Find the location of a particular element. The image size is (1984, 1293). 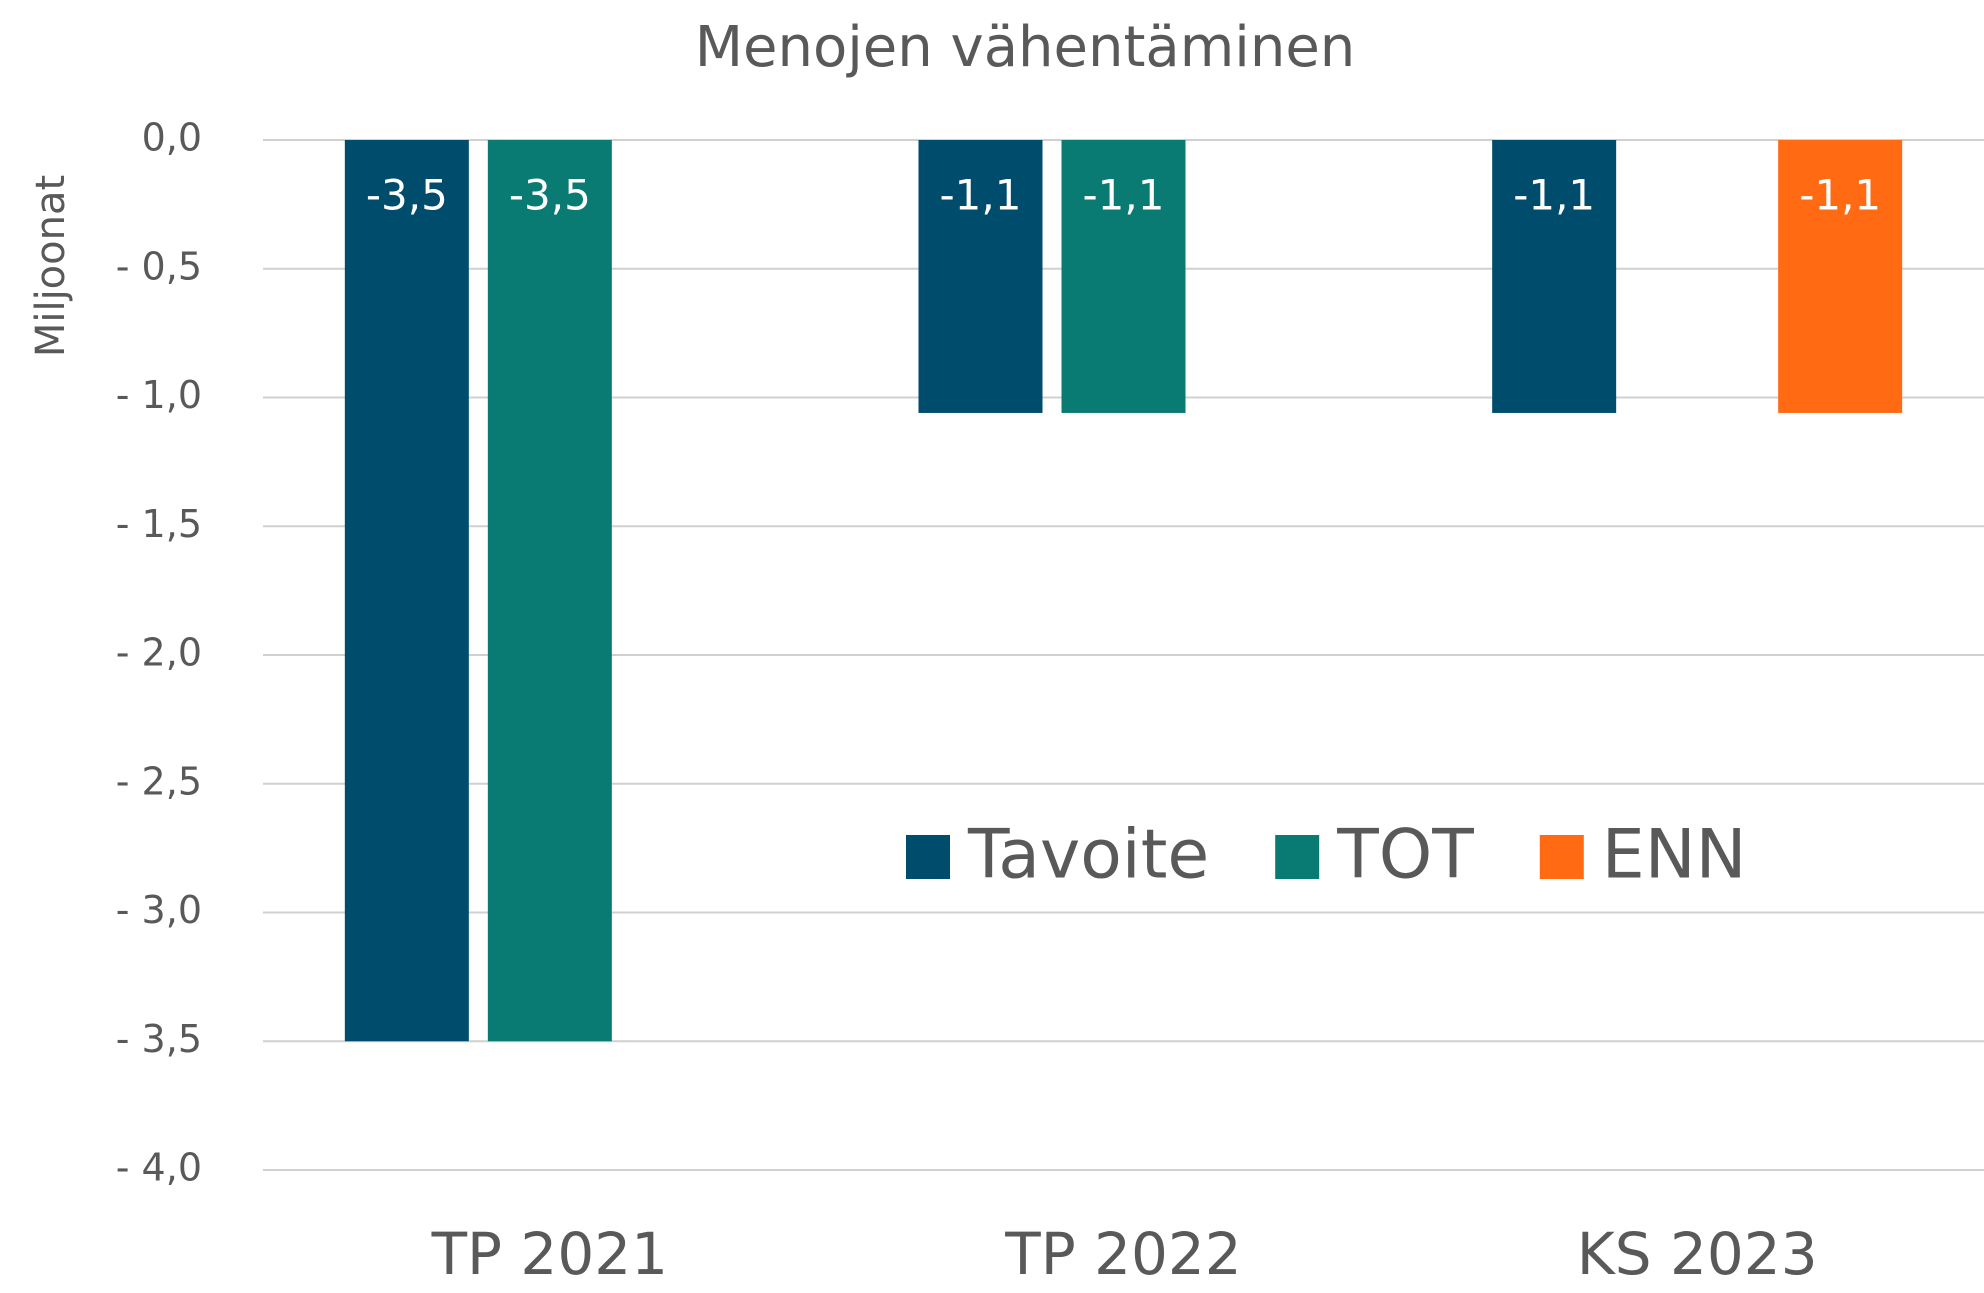

legend-label: Tavoite is located at coordinates (1088, 855).